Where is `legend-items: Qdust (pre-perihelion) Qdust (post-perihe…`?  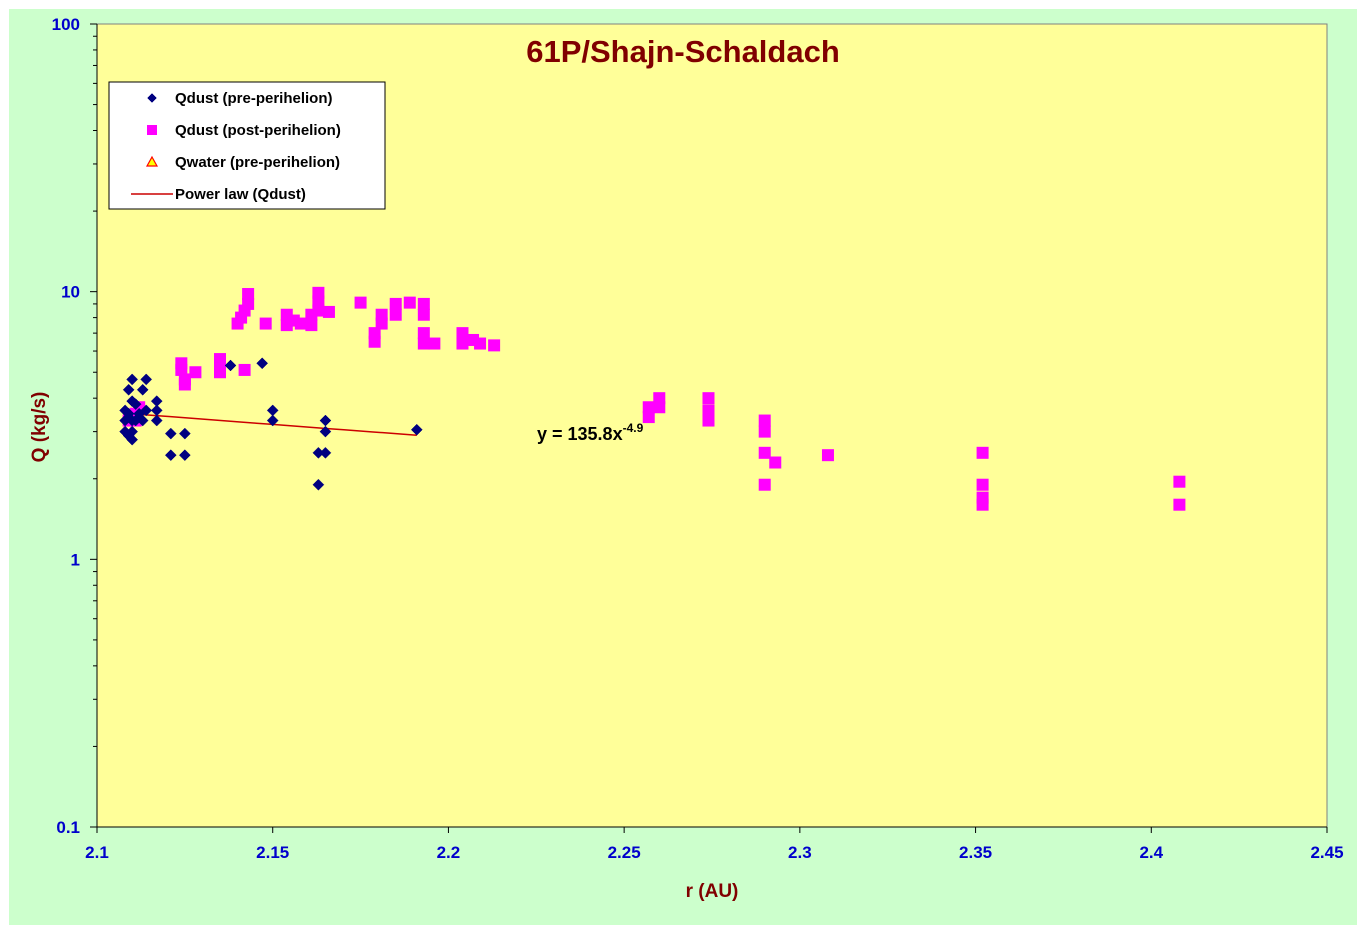 legend-items: Qdust (pre-perihelion) Qdust (post-perihe… is located at coordinates (236, 146).